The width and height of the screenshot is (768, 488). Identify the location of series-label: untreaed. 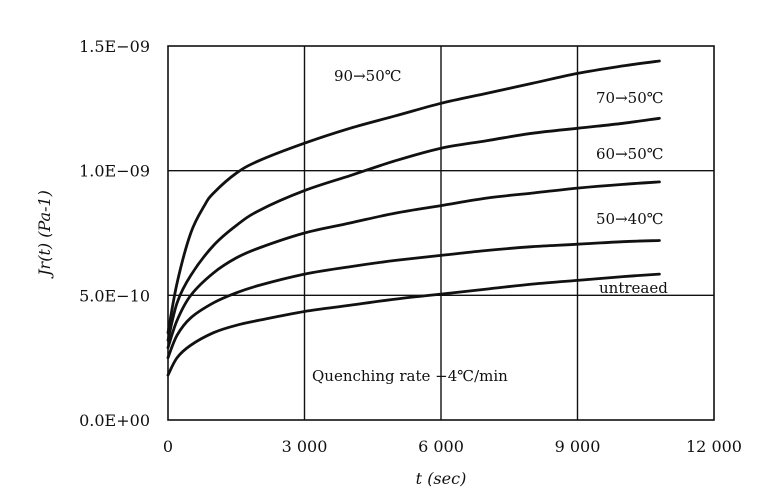
(633, 288).